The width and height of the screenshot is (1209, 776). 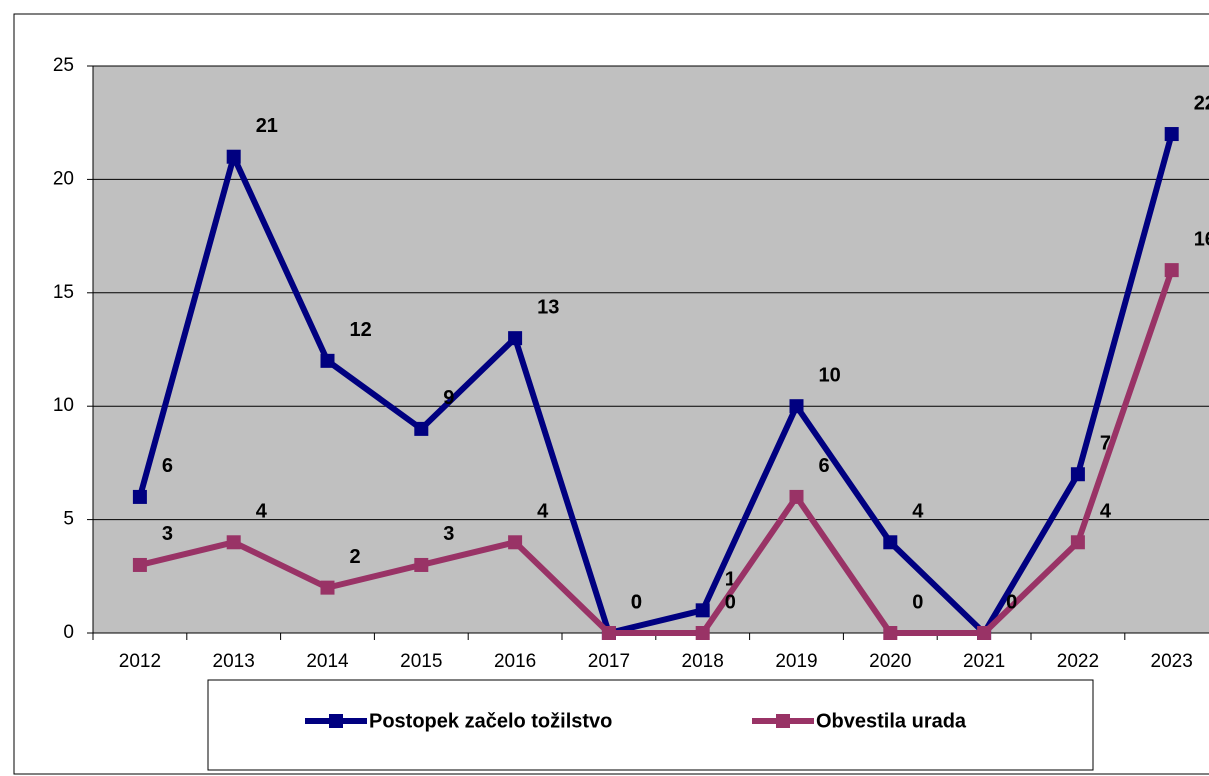 What do you see at coordinates (361, 330) in the screenshot?
I see `data-label: 12` at bounding box center [361, 330].